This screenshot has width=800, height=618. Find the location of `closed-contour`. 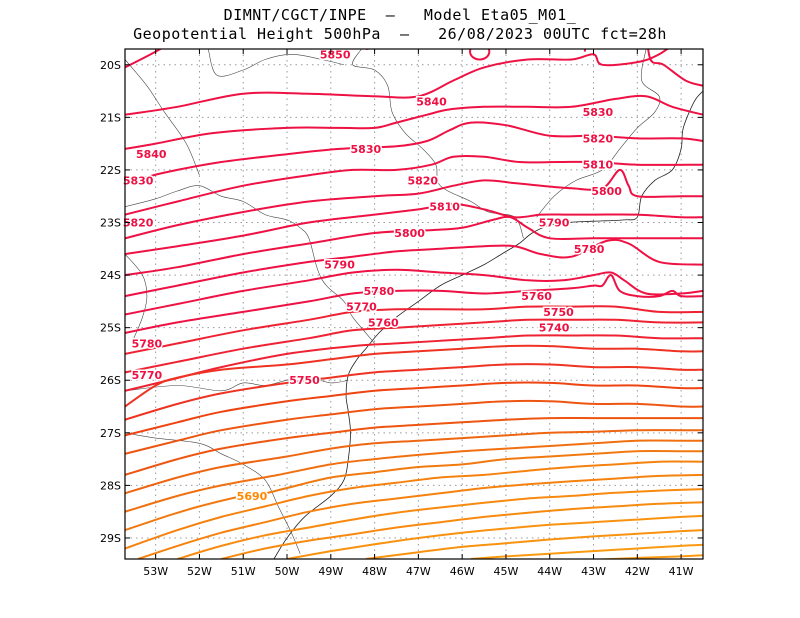

closed-contour is located at coordinates (480, 55).